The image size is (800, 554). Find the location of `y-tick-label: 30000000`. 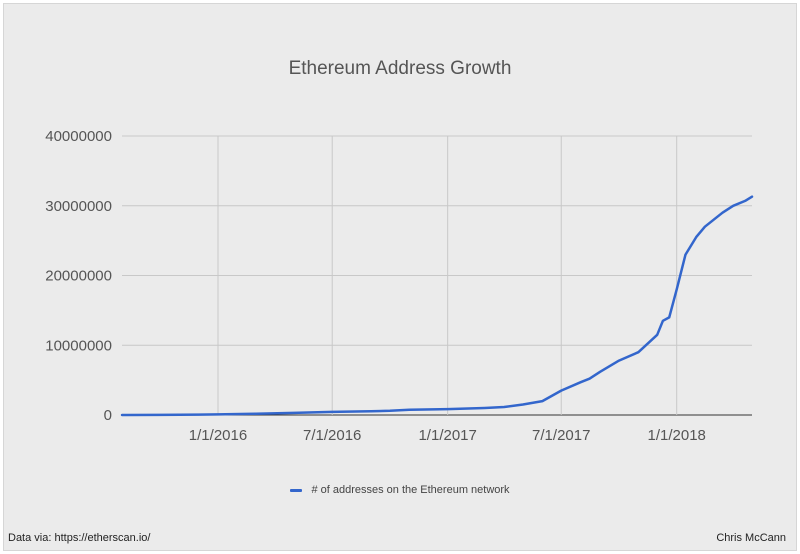

y-tick-label: 30000000 is located at coordinates (78, 206).